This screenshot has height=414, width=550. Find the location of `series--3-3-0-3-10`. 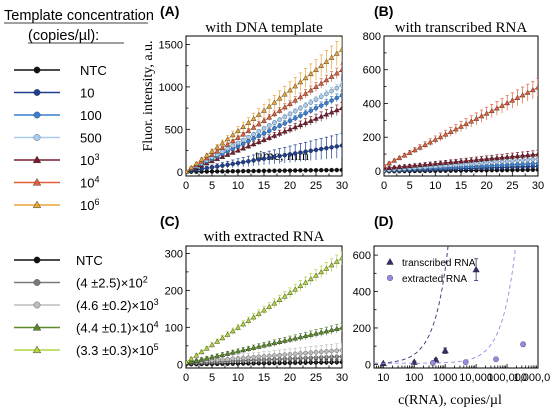

series--3-3-0-3-10 is located at coordinates (264, 308).